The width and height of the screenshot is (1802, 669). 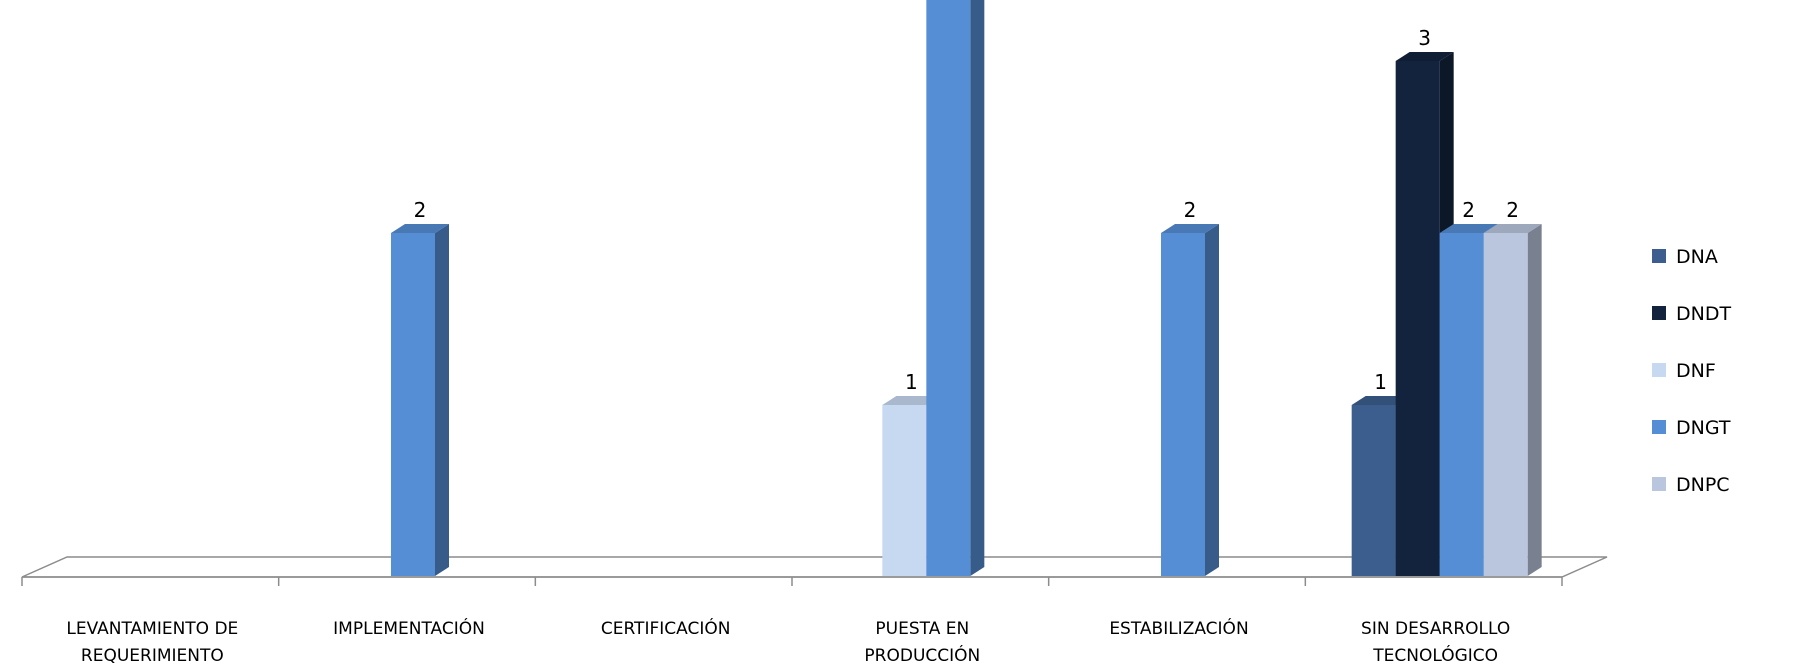 I want to click on legend-label: DNPC, so click(x=1703, y=485).